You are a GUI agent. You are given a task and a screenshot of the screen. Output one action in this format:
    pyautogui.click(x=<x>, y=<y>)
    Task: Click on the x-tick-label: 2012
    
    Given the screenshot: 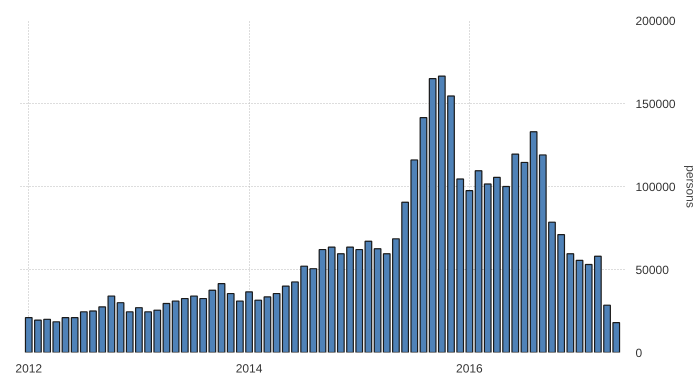 What is the action you would take?
    pyautogui.click(x=28, y=368)
    